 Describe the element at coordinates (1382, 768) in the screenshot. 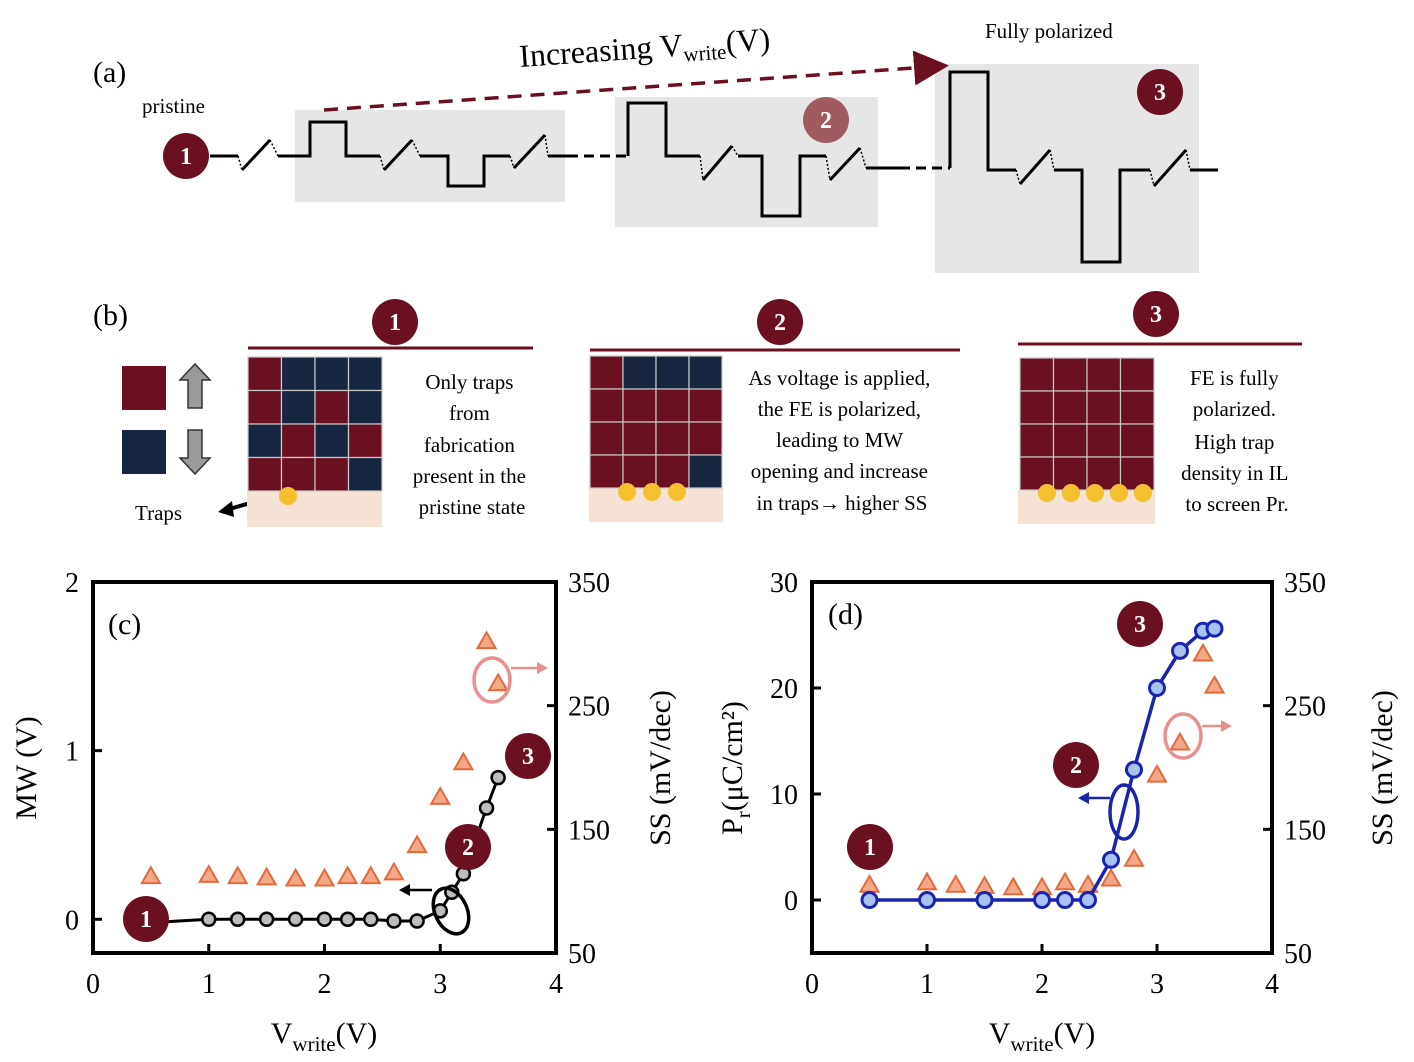

I see `chart-d-y2label: SS (mV/dec)` at that location.